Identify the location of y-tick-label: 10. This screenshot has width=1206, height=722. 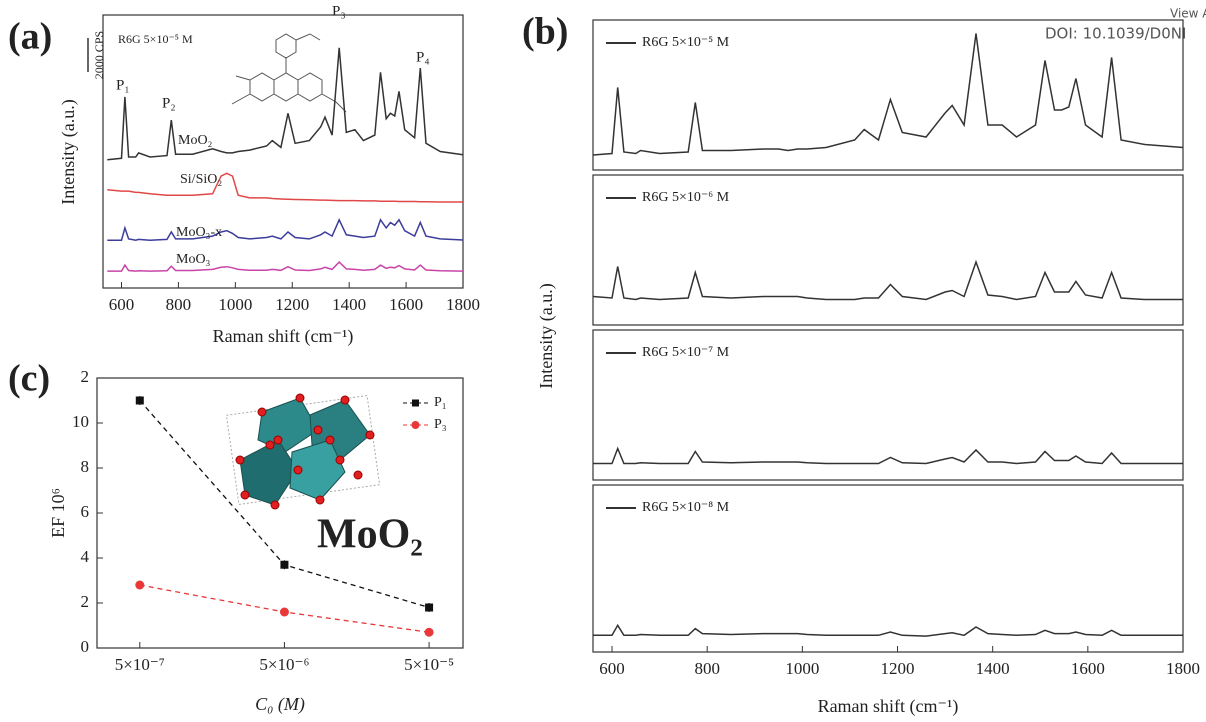
(80, 421).